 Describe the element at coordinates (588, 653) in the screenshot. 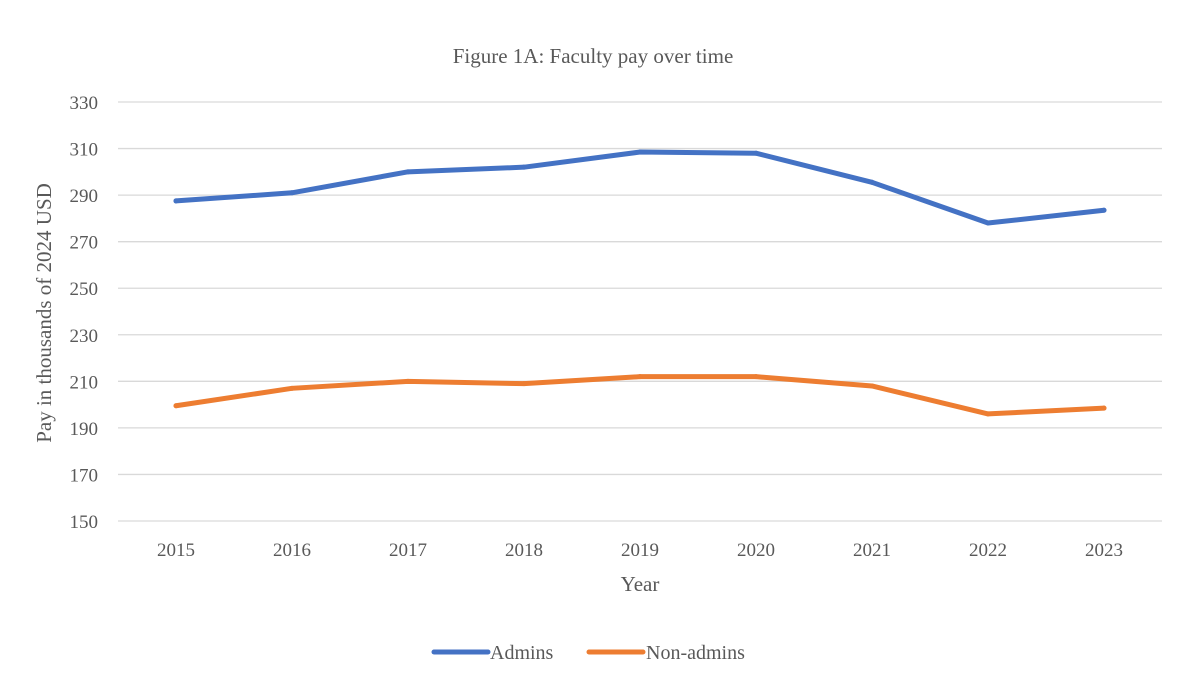

I see `legend: Admins Non-admins` at that location.